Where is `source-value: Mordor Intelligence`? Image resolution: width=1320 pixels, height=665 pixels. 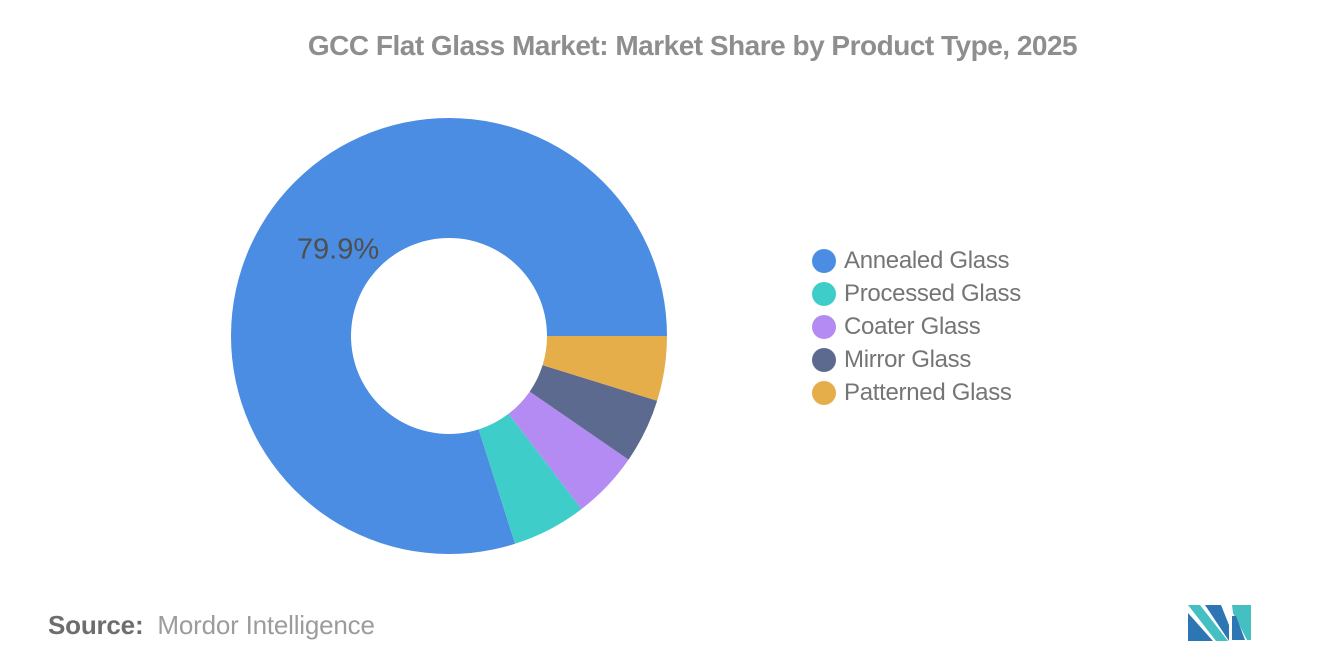
source-value: Mordor Intelligence is located at coordinates (266, 625).